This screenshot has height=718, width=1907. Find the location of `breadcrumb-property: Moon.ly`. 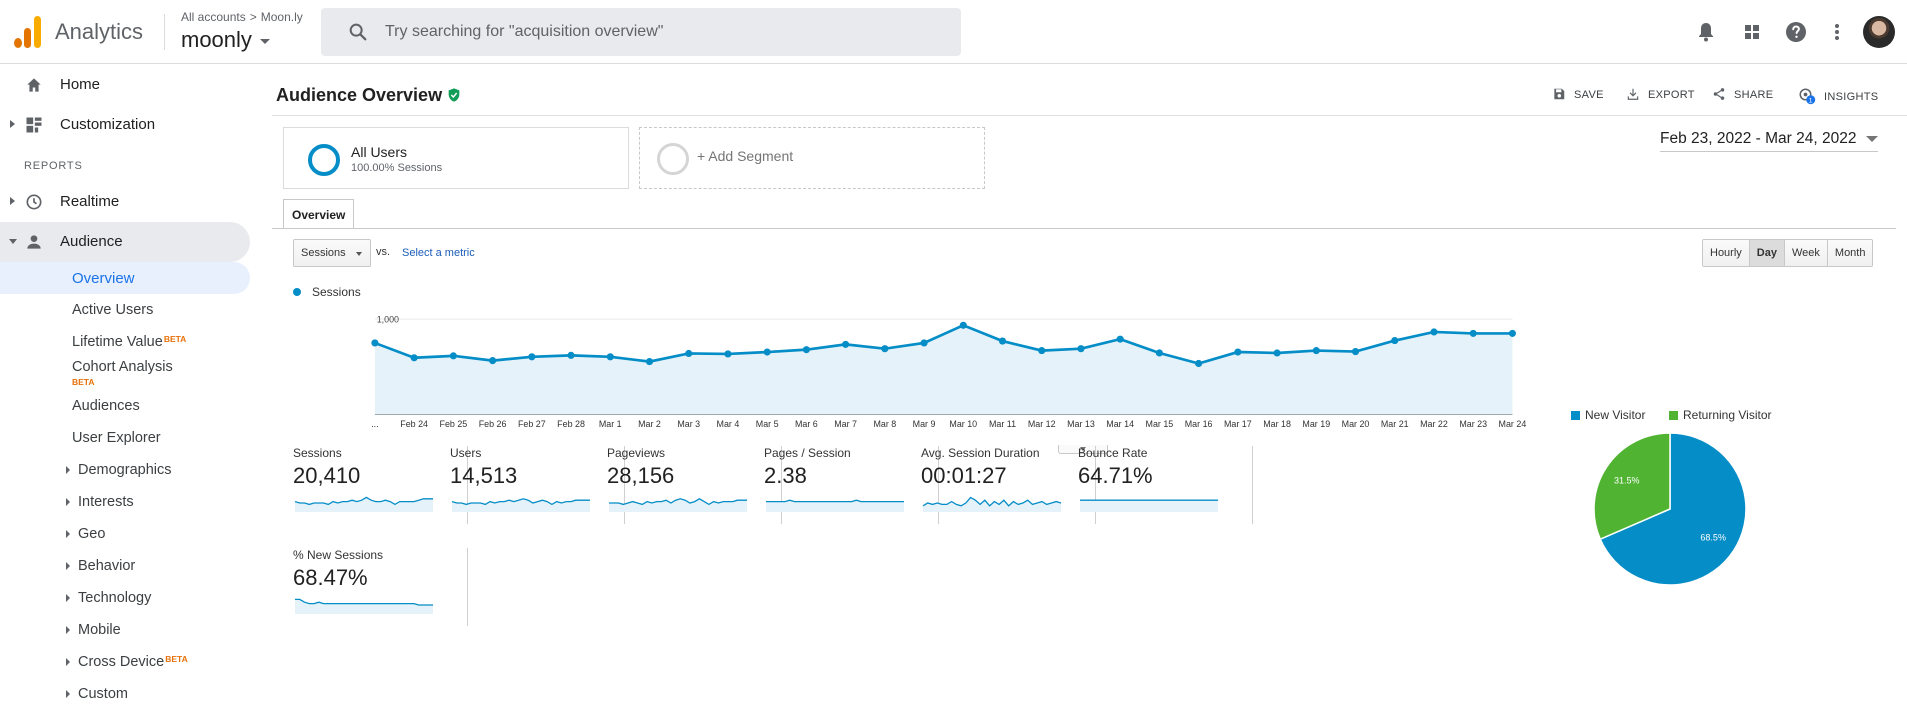

breadcrumb-property: Moon.ly is located at coordinates (281, 17).